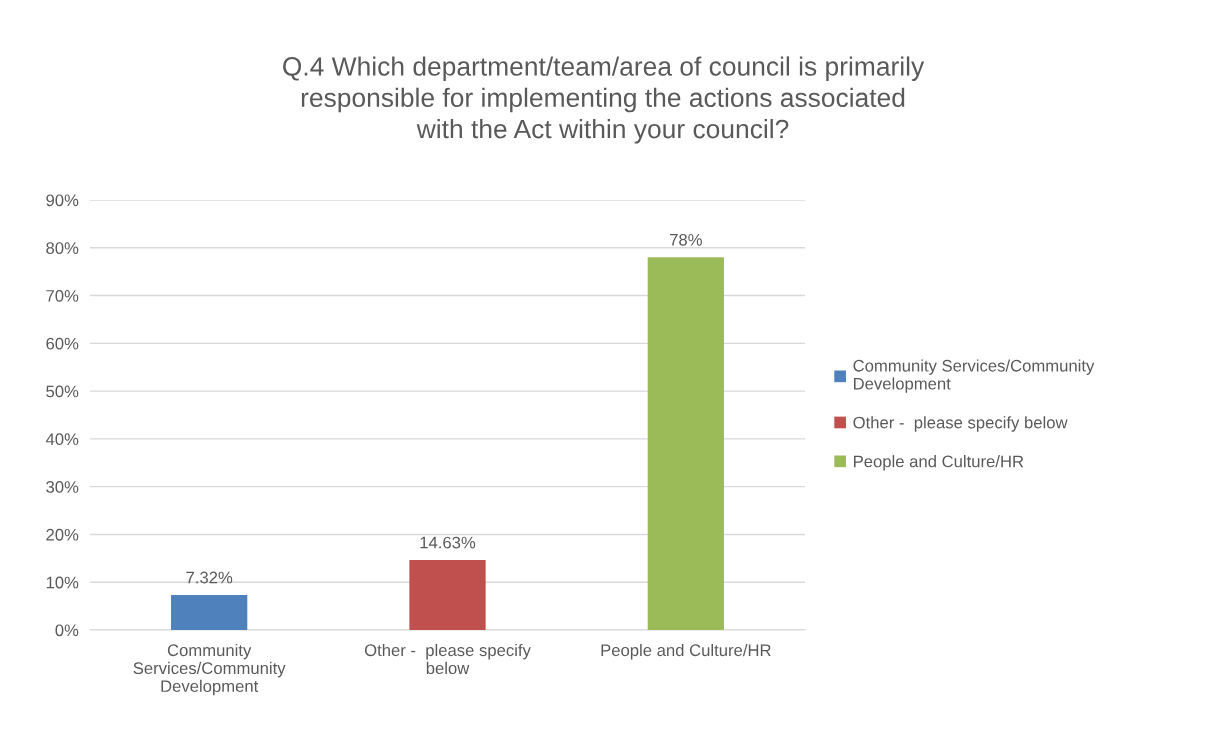 This screenshot has width=1206, height=747. Describe the element at coordinates (62, 295) in the screenshot. I see `y-tick-label: 70%` at that location.